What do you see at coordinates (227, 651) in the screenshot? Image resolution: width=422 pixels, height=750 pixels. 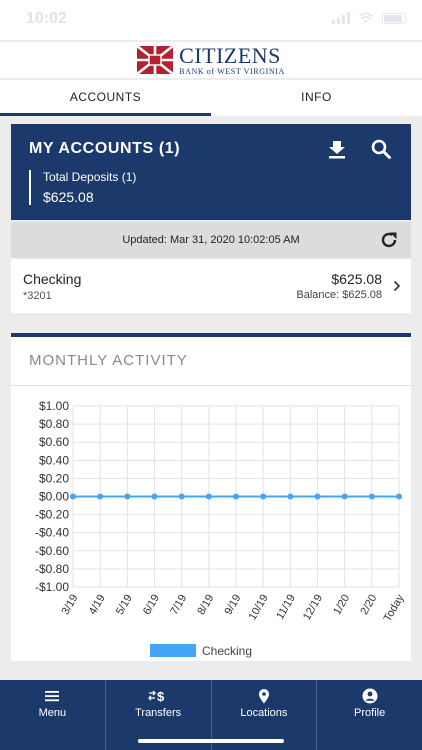 I see `legend-label: Checking` at bounding box center [227, 651].